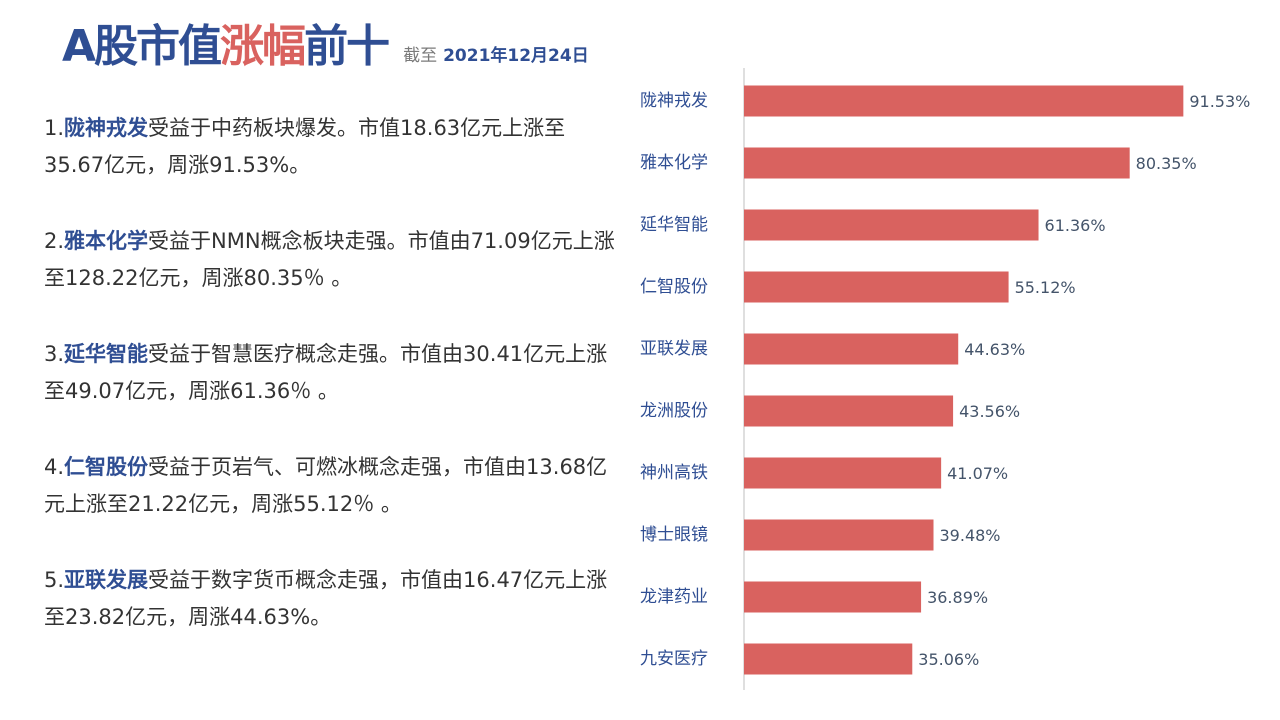 Image resolution: width=1280 pixels, height=720 pixels. What do you see at coordinates (54, 580) in the screenshot?
I see `item-number: 5.` at bounding box center [54, 580].